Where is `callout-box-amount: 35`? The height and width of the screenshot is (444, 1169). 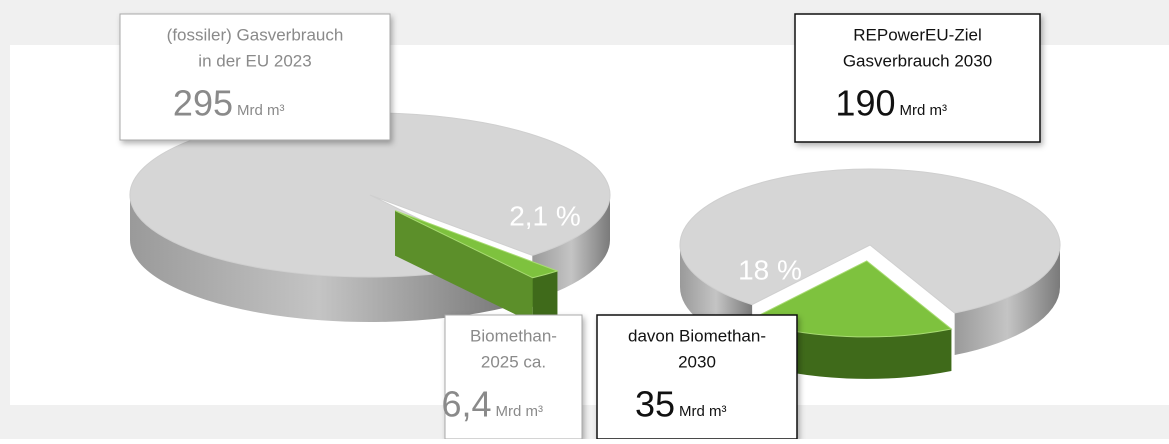
callout-box-amount: 35 is located at coordinates (655, 404).